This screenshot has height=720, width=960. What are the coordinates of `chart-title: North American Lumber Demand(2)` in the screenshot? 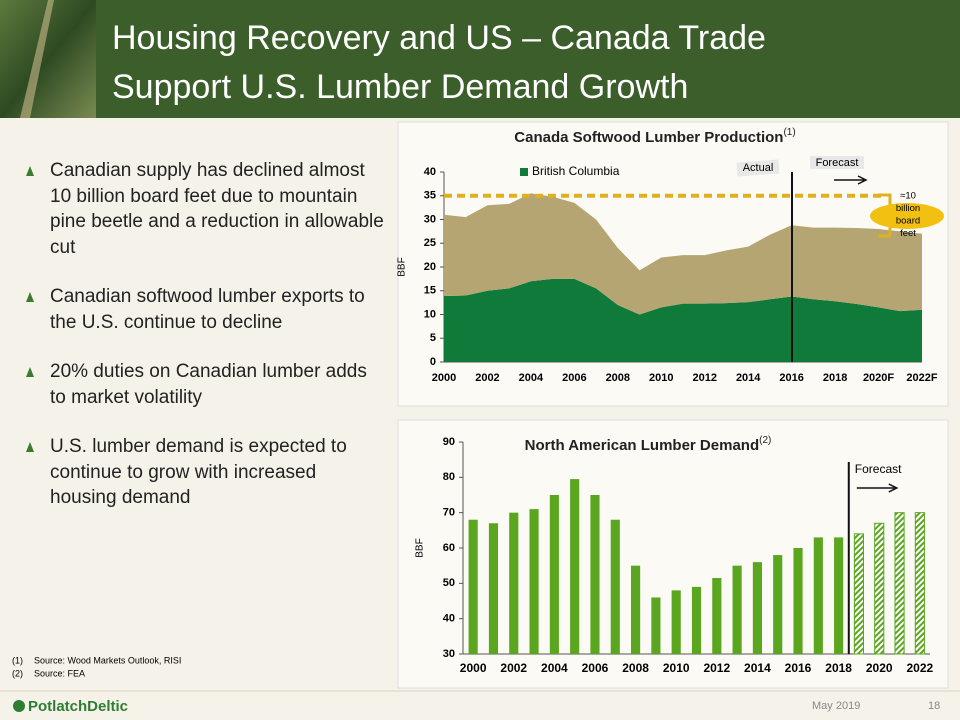 It's located at (648, 444).